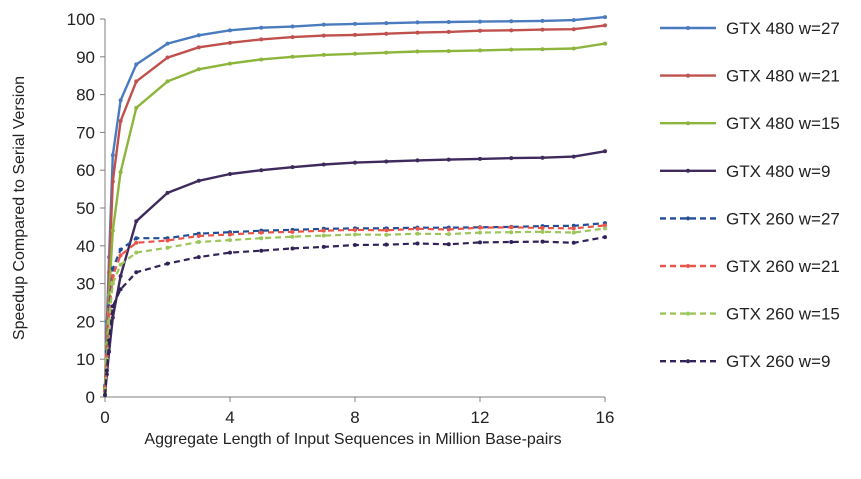 The height and width of the screenshot is (479, 861). Describe the element at coordinates (783, 28) in the screenshot. I see `legend-label: GTX 480 w=27` at that location.